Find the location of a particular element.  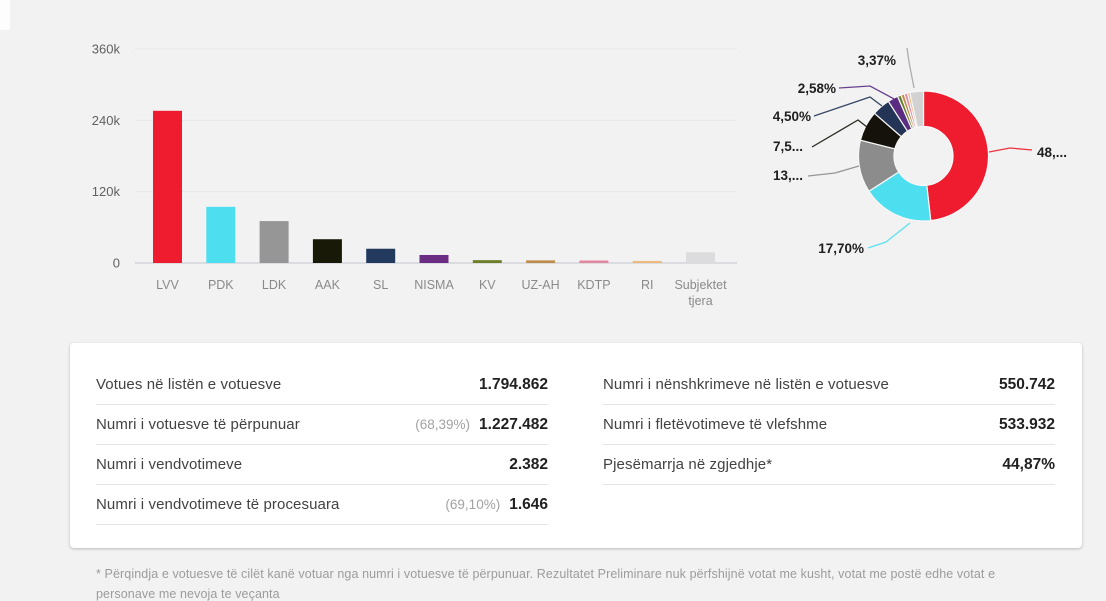

stat-value: 533.932 is located at coordinates (1026, 424).